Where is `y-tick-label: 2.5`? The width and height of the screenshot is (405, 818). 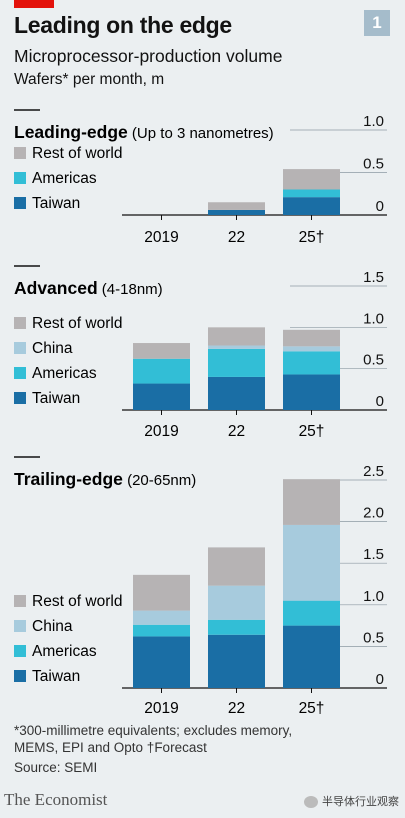 y-tick-label: 2.5 is located at coordinates (373, 471).